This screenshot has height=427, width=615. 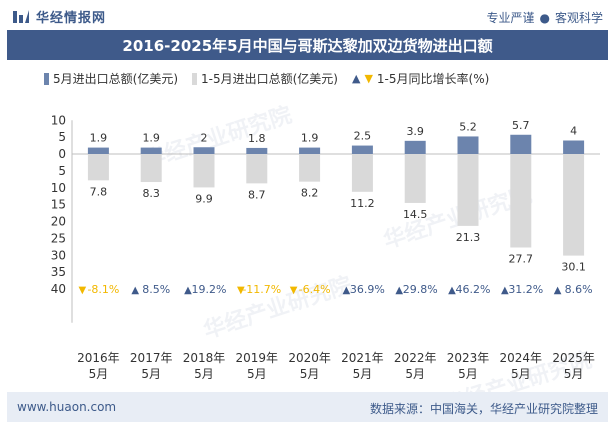 I want to click on ytd-value-label: 7.8, so click(x=99, y=191).